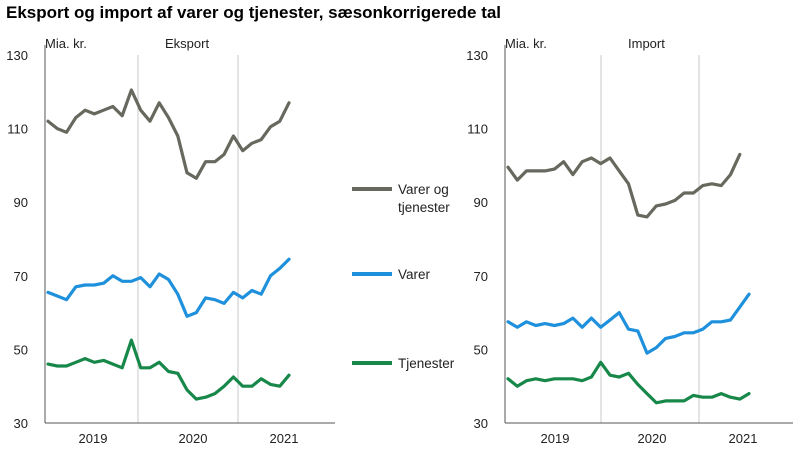 This screenshot has height=457, width=800. Describe the element at coordinates (93, 438) in the screenshot. I see `eksport-x-tick-2019: 2019` at that location.